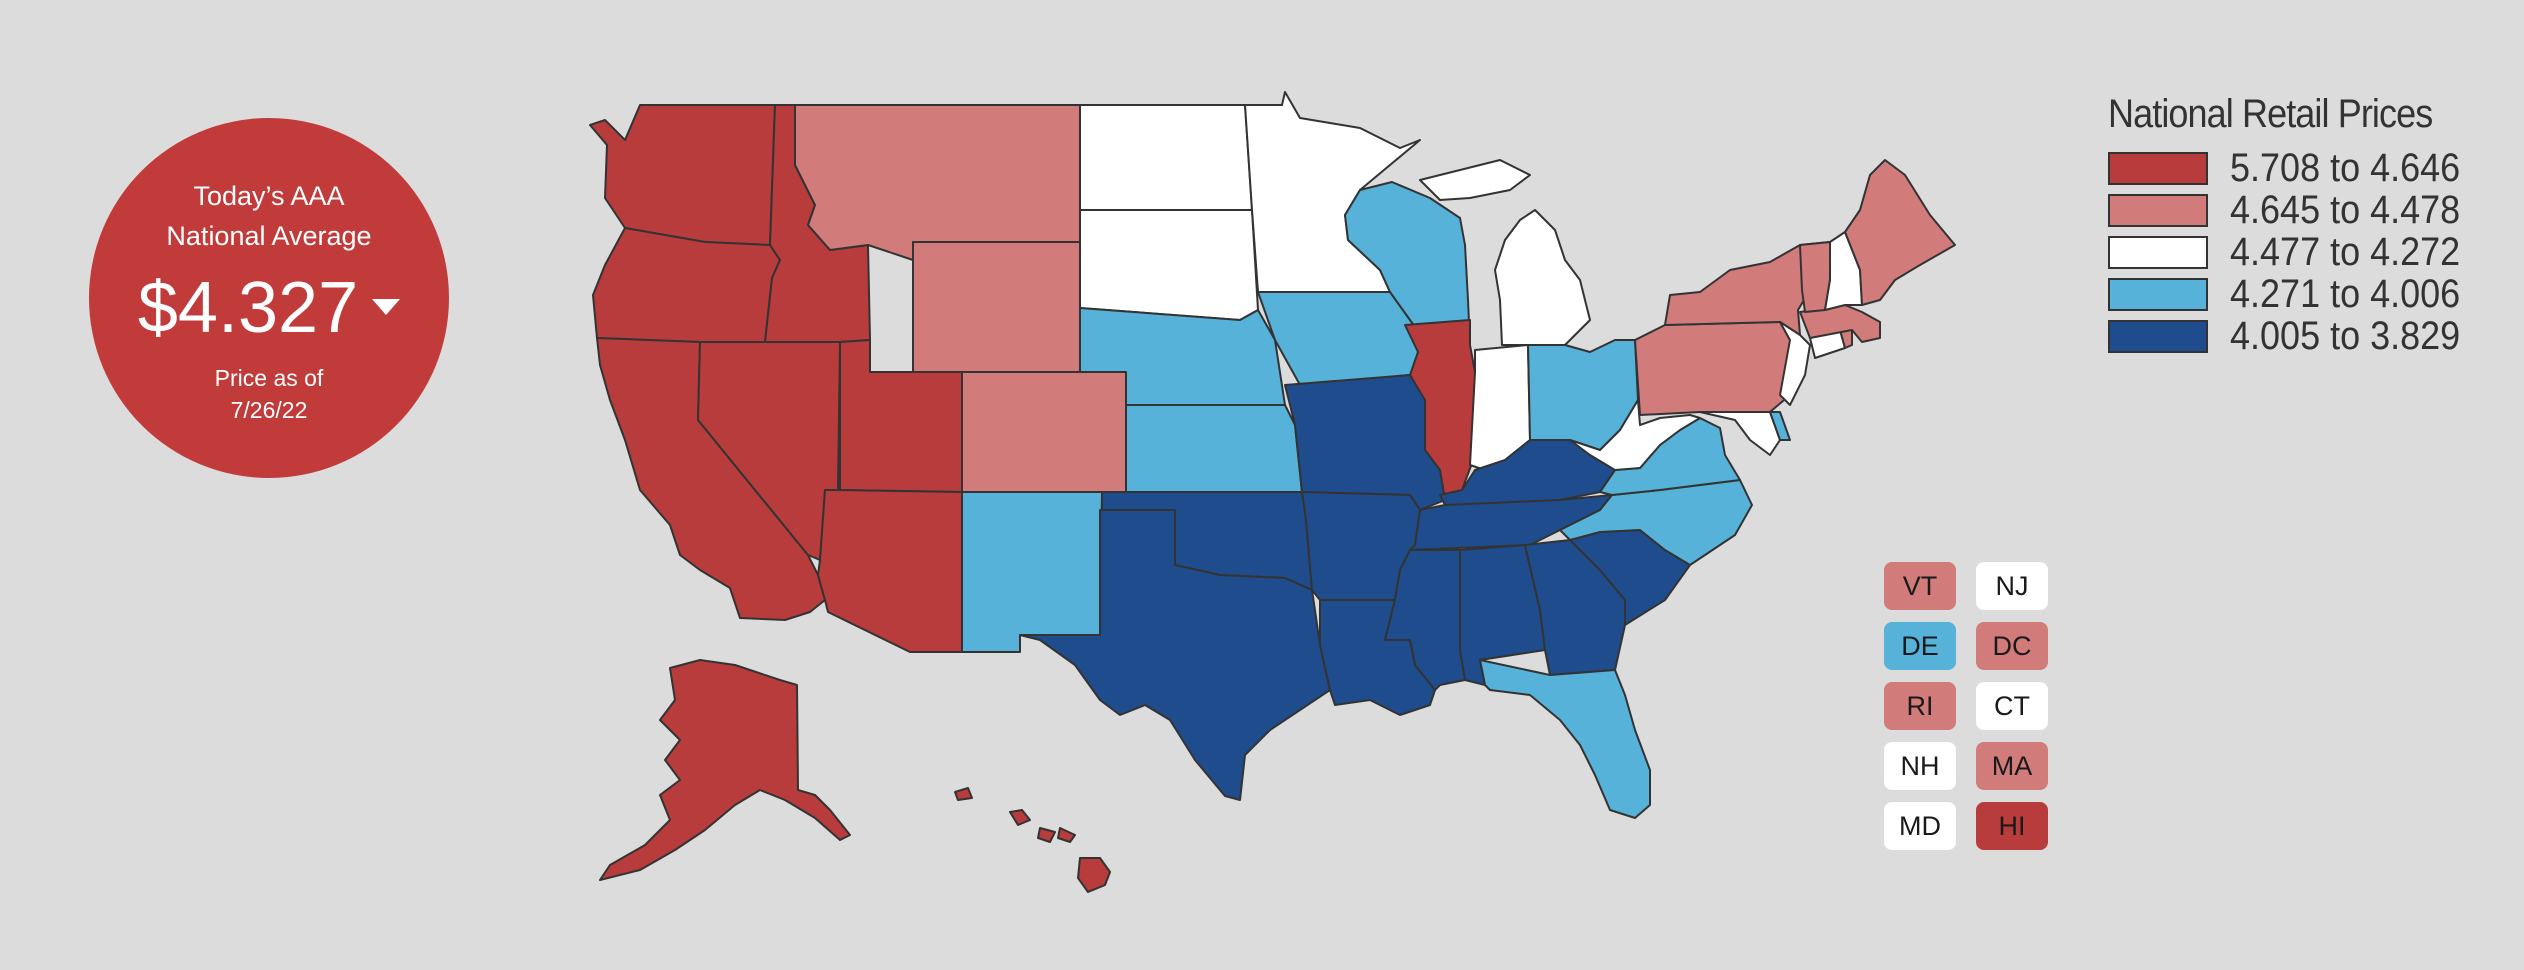  Describe the element at coordinates (1635, 435) in the screenshot. I see `state-wv` at that location.